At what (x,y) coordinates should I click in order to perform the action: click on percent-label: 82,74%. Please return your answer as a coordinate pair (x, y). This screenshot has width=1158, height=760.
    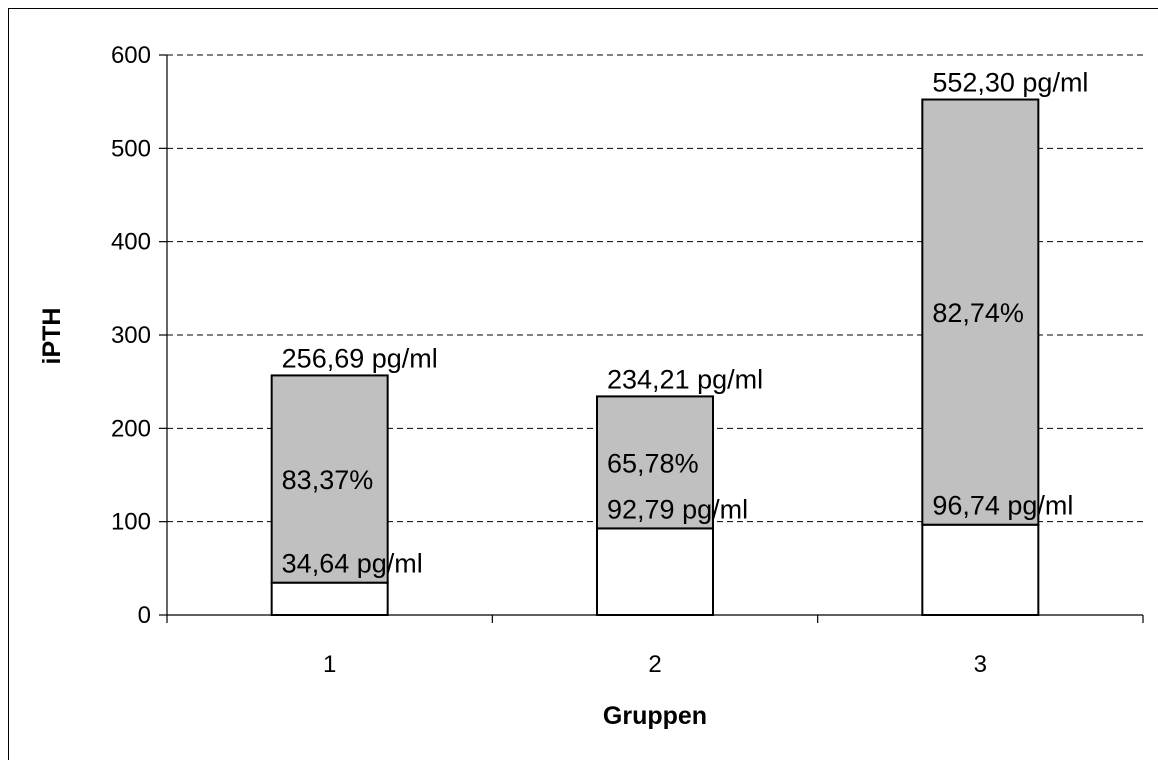
    Looking at the image, I should click on (978, 313).